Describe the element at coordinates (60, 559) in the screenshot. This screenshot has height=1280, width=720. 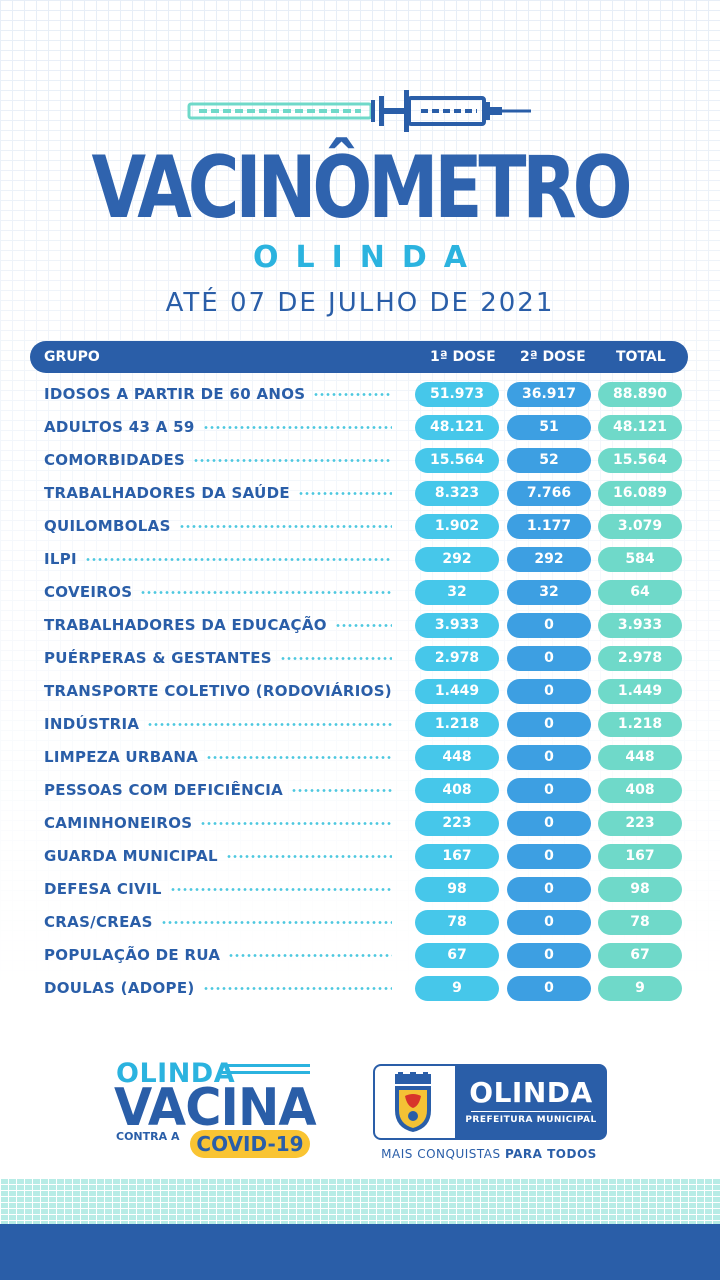
I see `group-name: ILPI` at that location.